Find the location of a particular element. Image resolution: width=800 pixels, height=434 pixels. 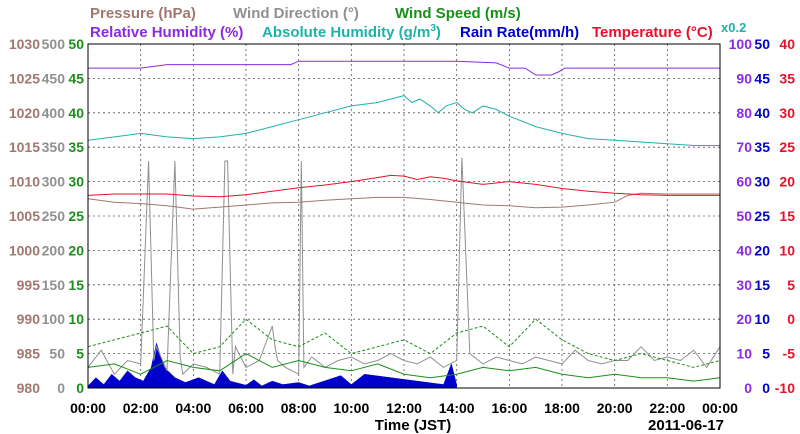

tick-wind-direction: 250 is located at coordinates (54, 216).